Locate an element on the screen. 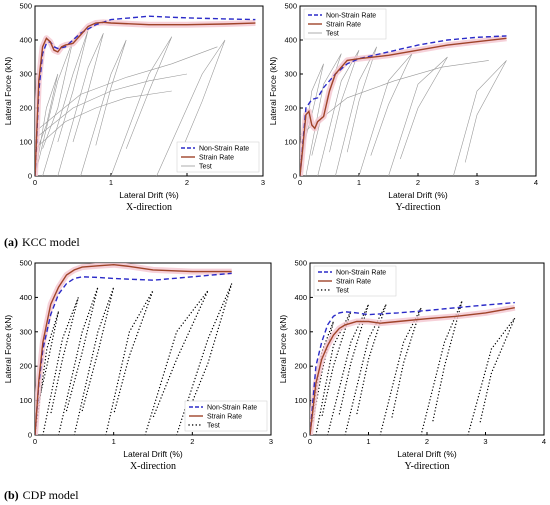 The width and height of the screenshot is (550, 505). strain-rate-band is located at coordinates (403, 105).